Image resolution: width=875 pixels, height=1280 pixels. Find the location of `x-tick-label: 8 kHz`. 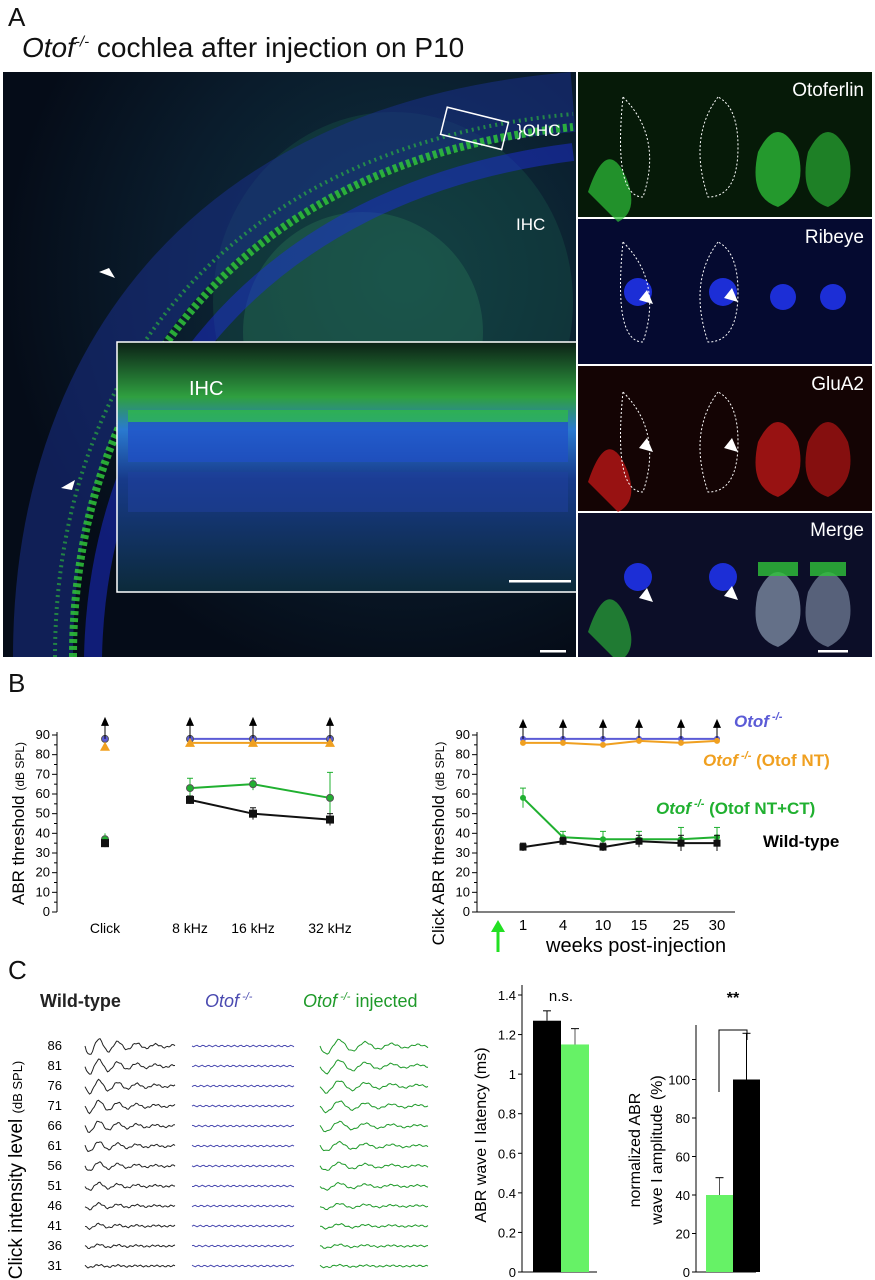

x-tick-label: 8 kHz is located at coordinates (190, 928).